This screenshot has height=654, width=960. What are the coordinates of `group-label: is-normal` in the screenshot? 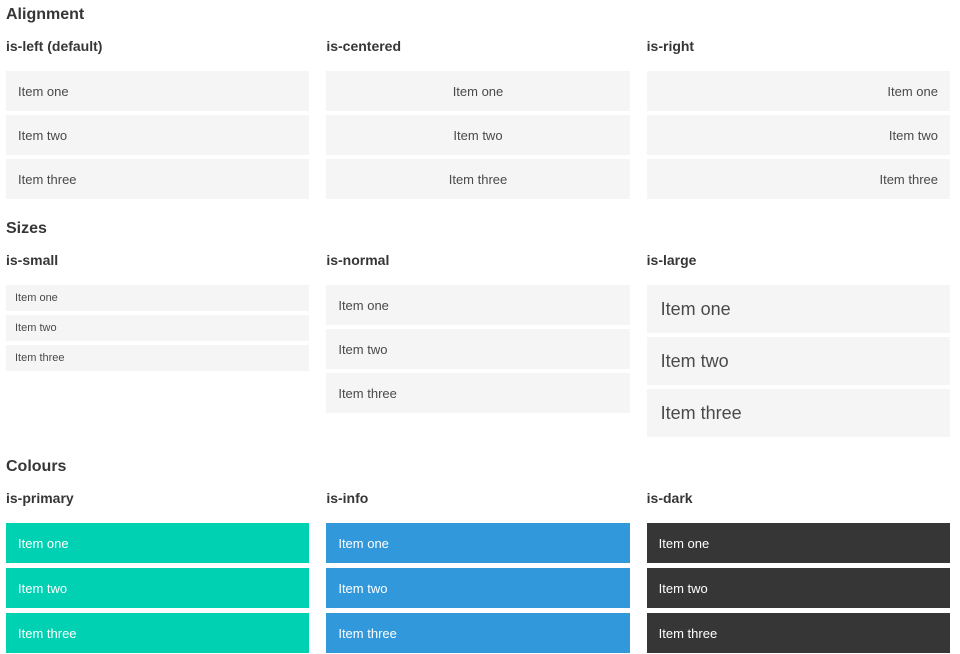 It's located at (358, 260).